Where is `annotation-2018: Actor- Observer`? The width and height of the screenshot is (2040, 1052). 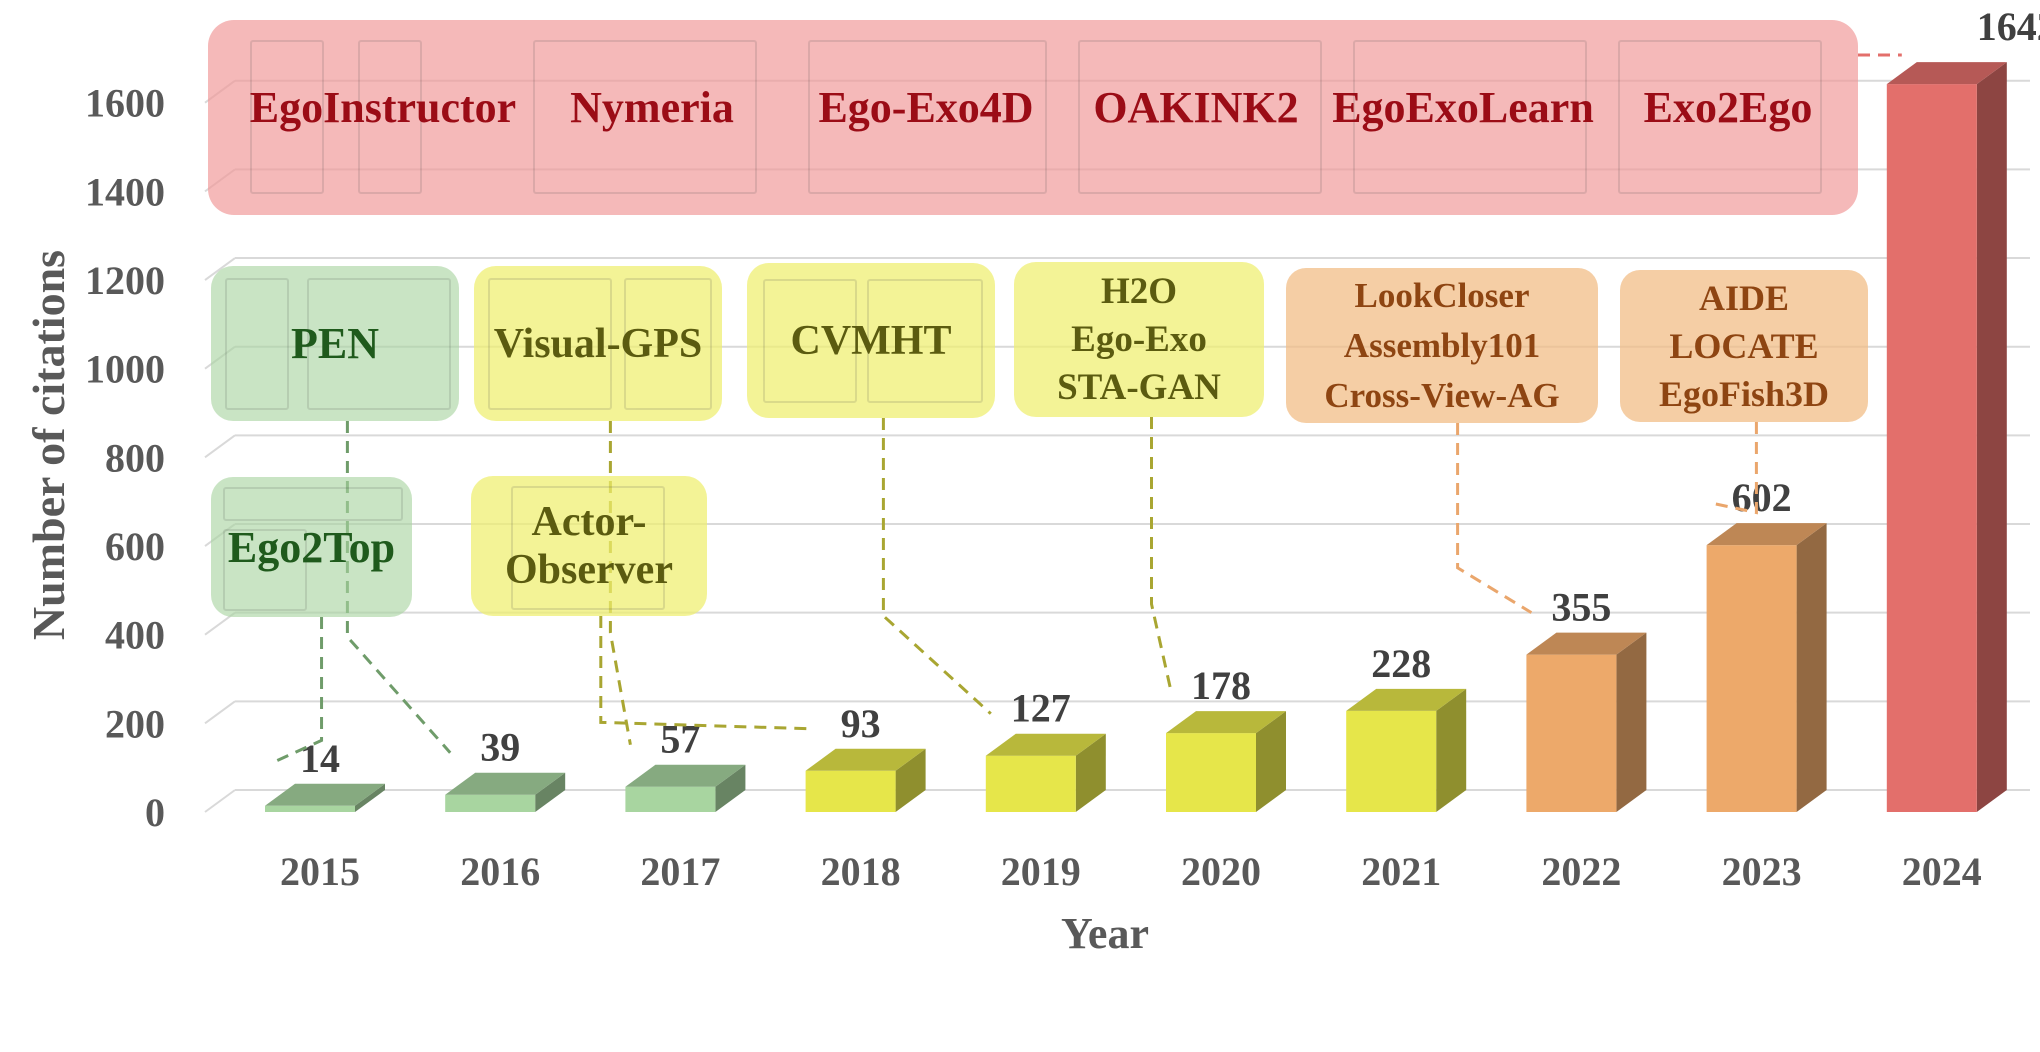
annotation-2018: Actor- Observer is located at coordinates (589, 546).